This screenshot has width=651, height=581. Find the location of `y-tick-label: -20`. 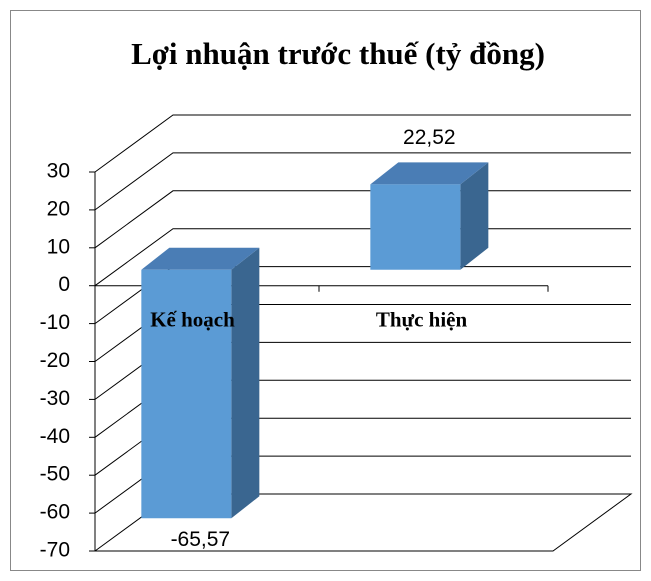

y-tick-label: -20 is located at coordinates (55, 360).